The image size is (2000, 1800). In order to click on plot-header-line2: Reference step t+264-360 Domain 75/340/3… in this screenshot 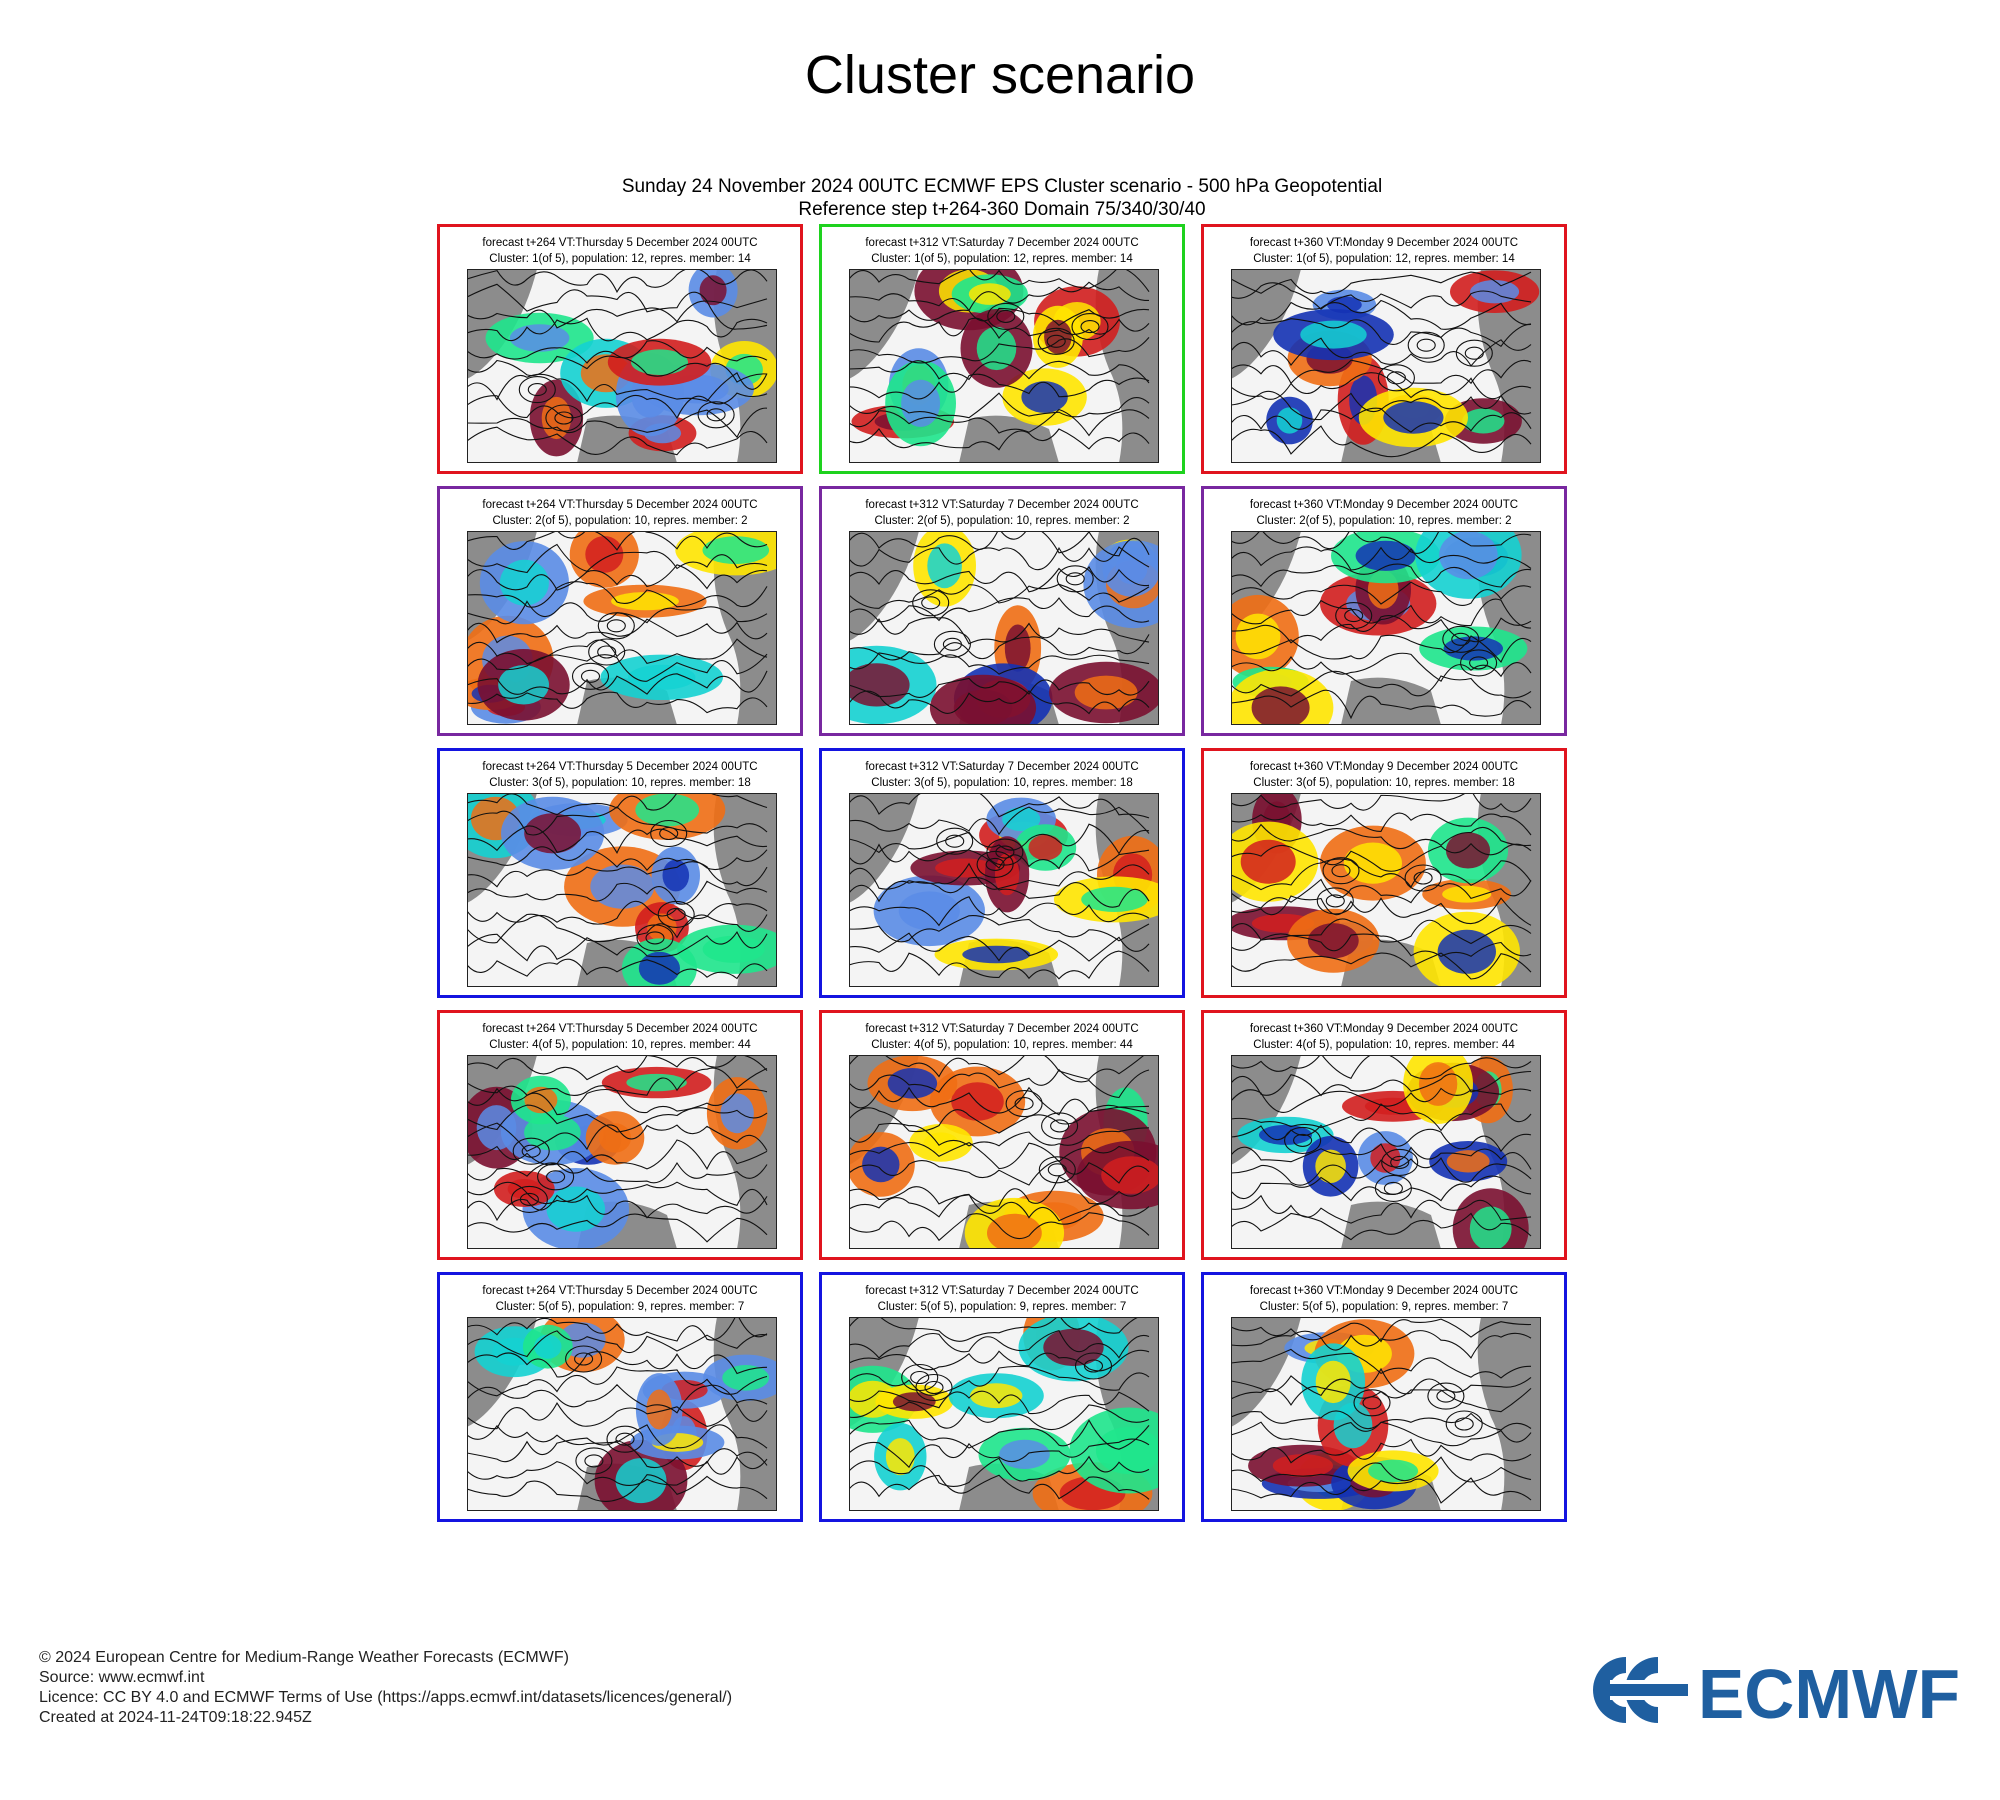, I will do `click(1002, 209)`.